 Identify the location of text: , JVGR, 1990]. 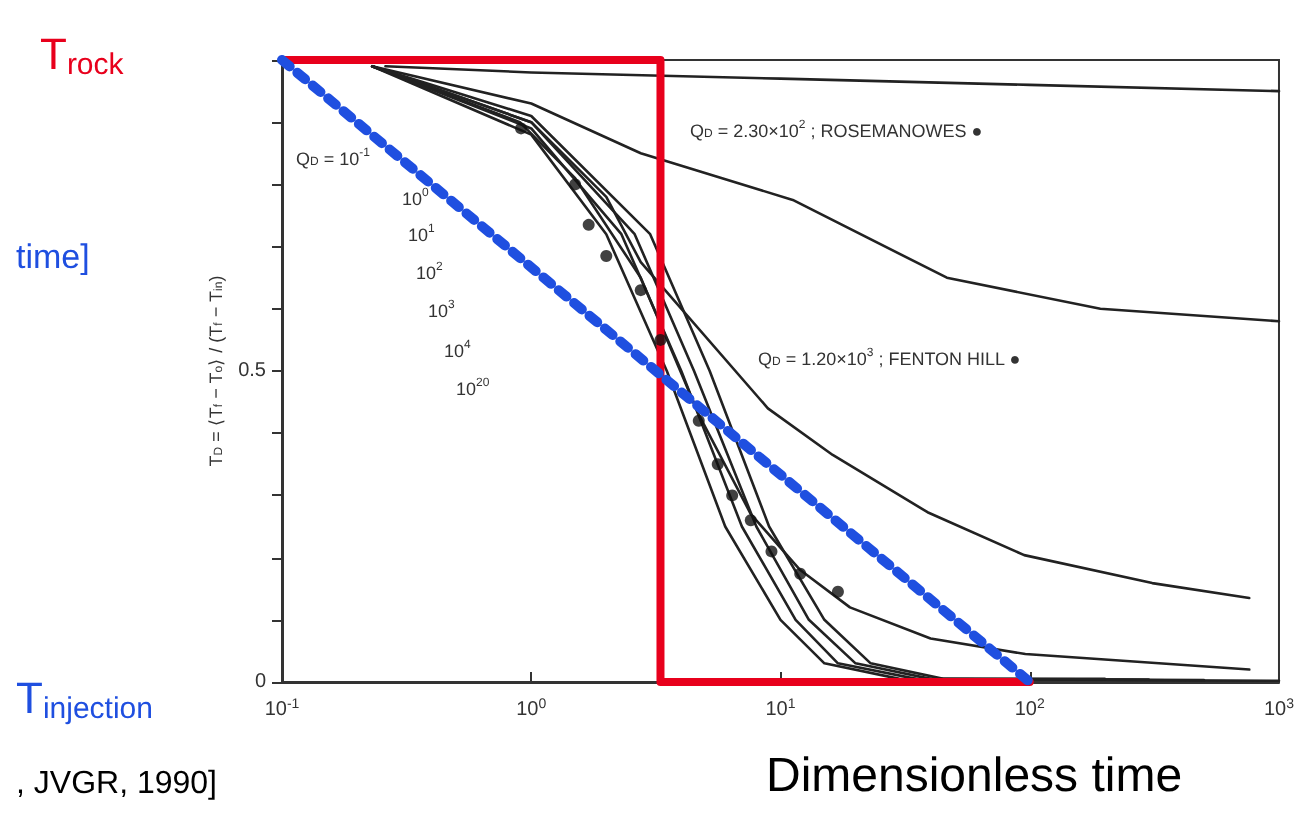
(116, 784).